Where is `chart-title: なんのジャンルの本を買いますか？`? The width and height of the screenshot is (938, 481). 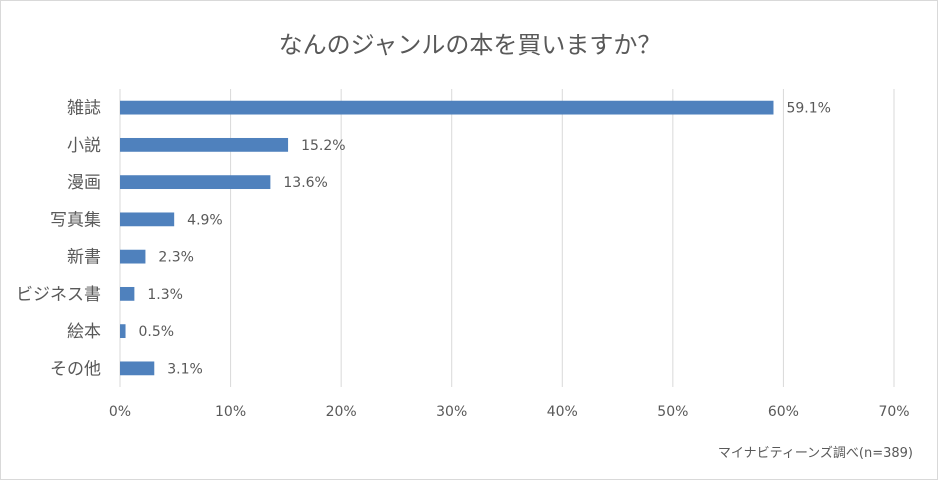
chart-title: なんのジャンルの本を買いますか？ is located at coordinates (470, 45).